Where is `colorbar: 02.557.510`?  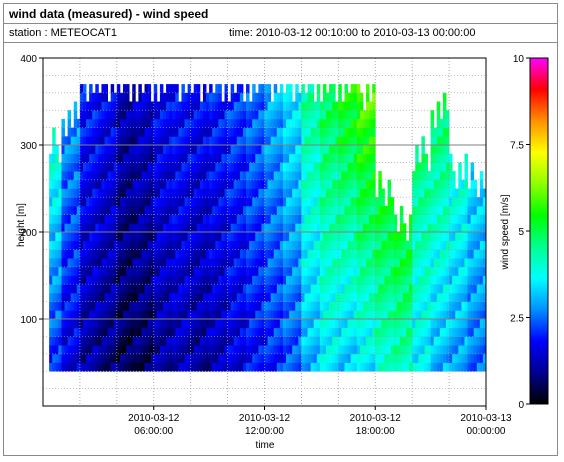
colorbar: 02.557.510 is located at coordinates (529, 232).